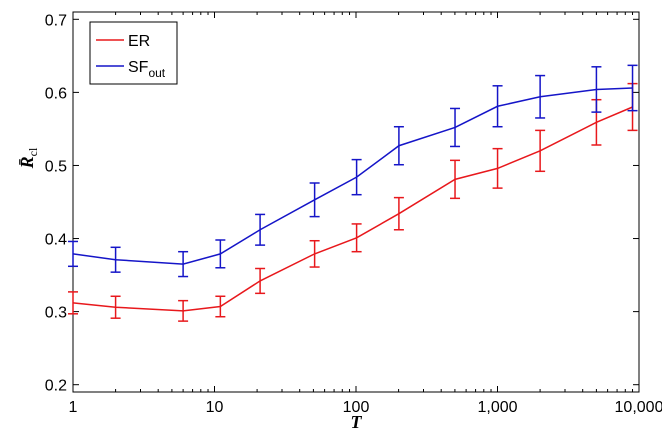 The width and height of the screenshot is (662, 434). What do you see at coordinates (33, 151) in the screenshot?
I see `y-axis-title-sub: cl` at bounding box center [33, 151].